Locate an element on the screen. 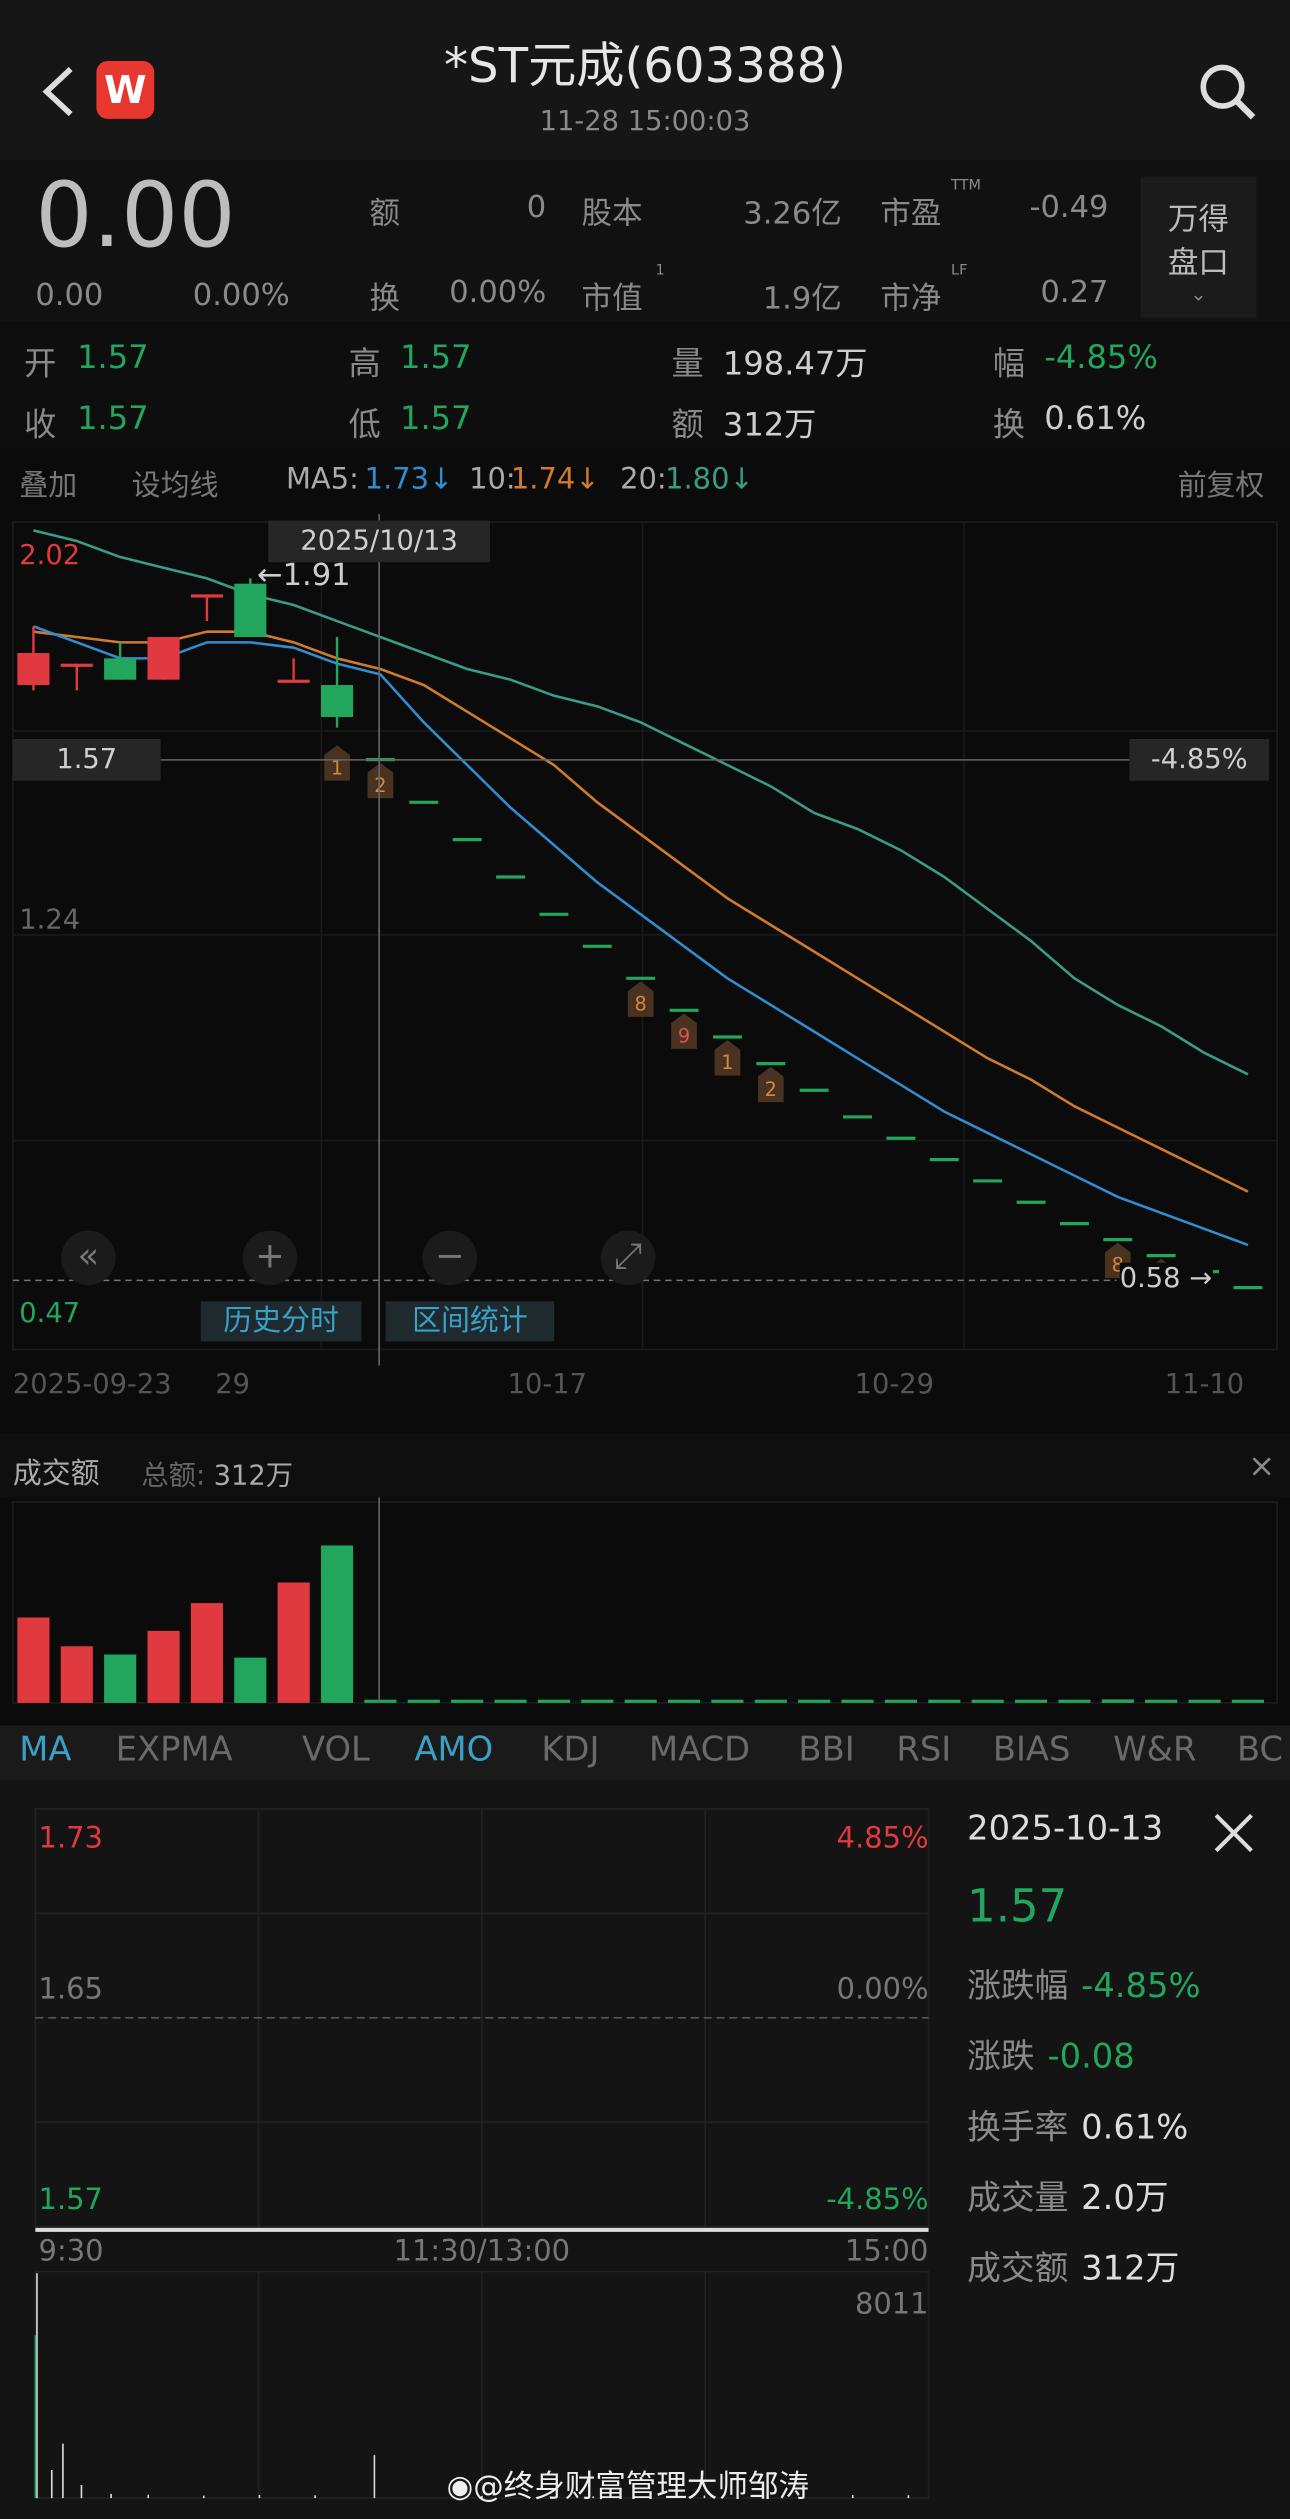 This screenshot has height=2519, width=1290. stat-label: 市值 is located at coordinates (612, 299).